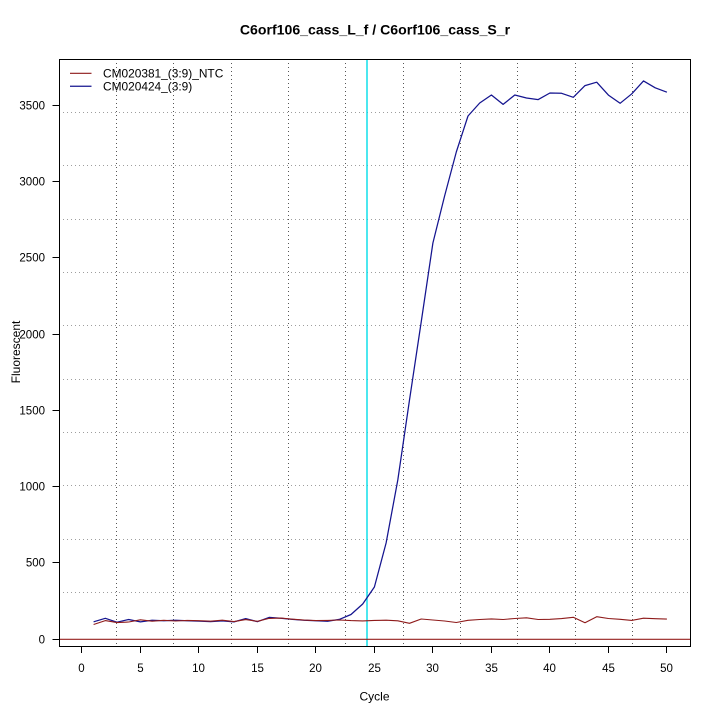  I want to click on svg-text: 40, so click(549, 669).